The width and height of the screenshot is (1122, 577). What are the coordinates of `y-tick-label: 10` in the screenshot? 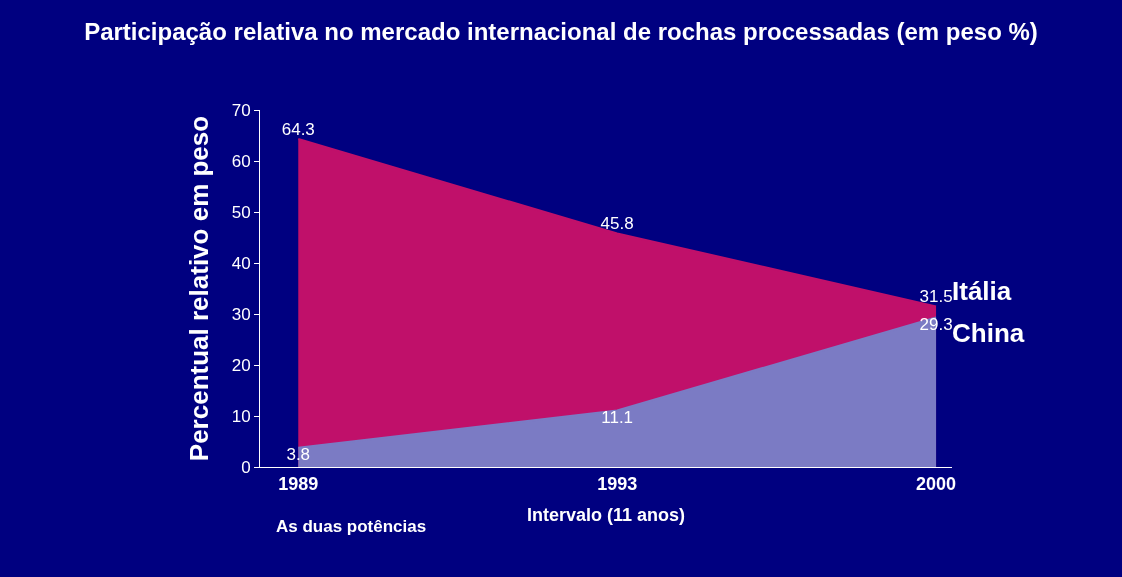 It's located at (241, 416).